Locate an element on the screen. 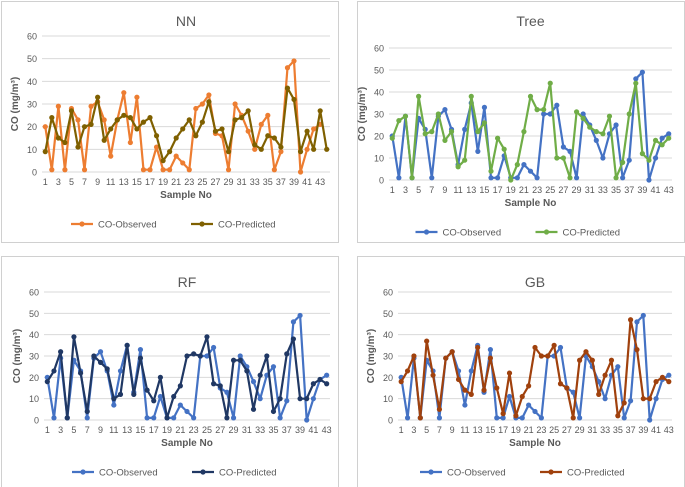 The width and height of the screenshot is (685, 487). y-tick-label: 30 is located at coordinates (34, 357).